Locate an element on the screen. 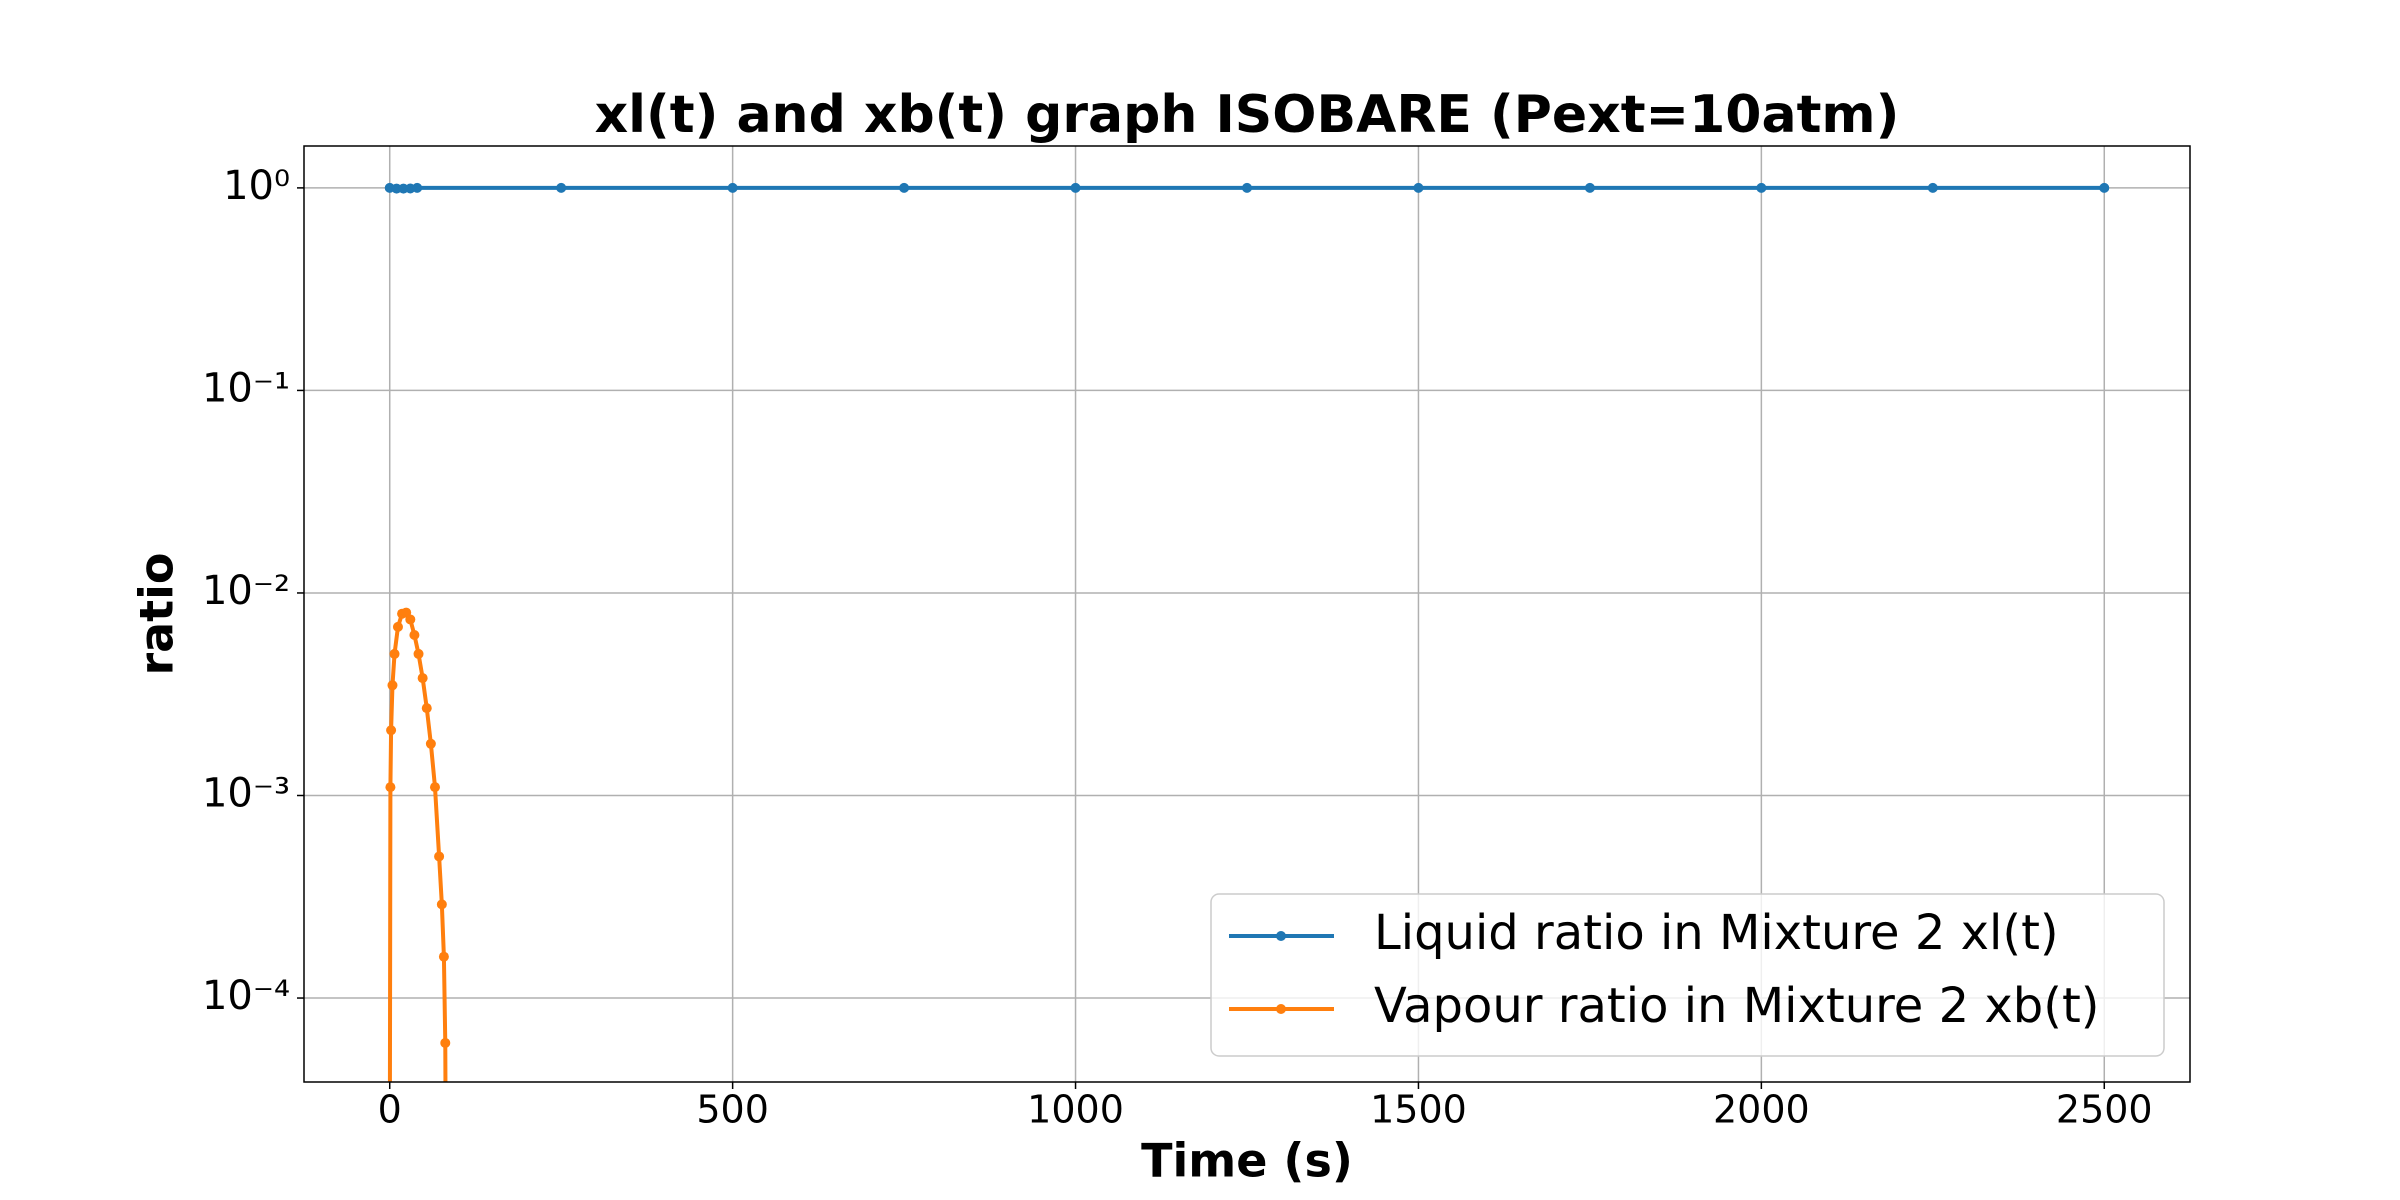 Image resolution: width=2400 pixels, height=1200 pixels. y-tick-label: 10⁻¹ is located at coordinates (246, 388).